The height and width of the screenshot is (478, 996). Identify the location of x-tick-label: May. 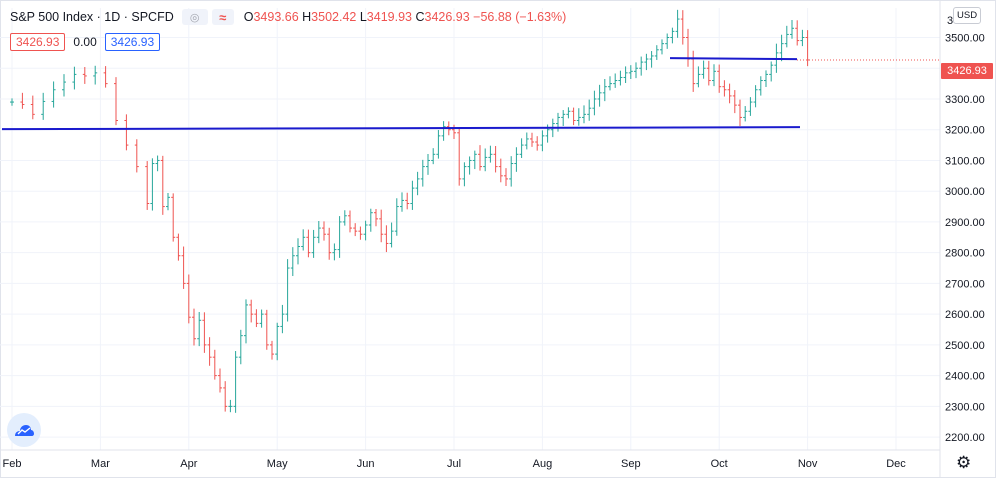
(277, 464).